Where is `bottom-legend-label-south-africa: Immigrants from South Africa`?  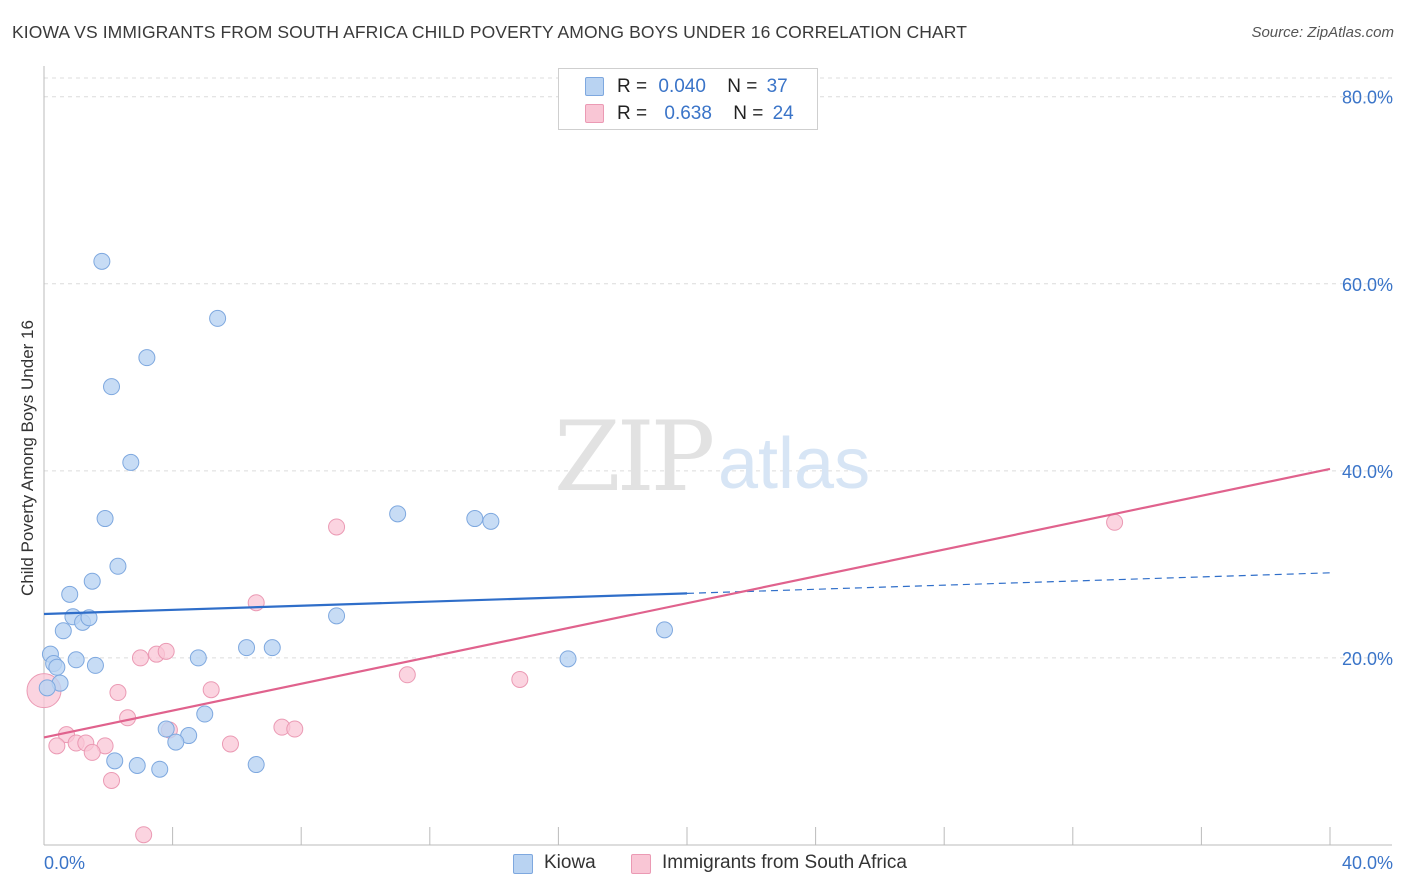
bottom-legend-label-south-africa: Immigrants from South Africa is located at coordinates (784, 862).